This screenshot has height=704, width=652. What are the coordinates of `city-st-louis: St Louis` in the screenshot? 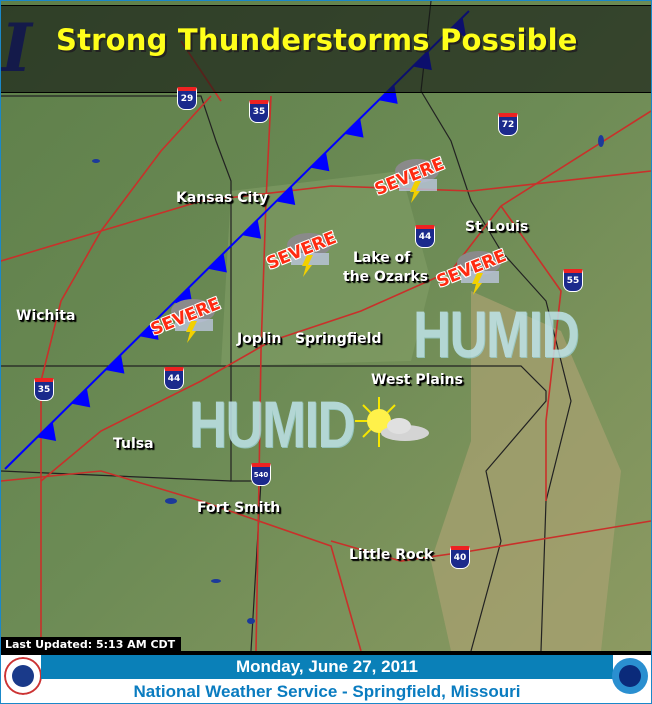 It's located at (497, 227).